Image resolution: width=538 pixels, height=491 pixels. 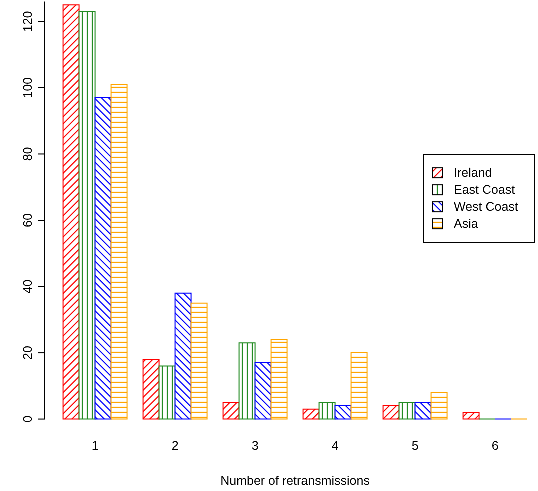 I want to click on x-tick-label: 6, so click(x=495, y=446).